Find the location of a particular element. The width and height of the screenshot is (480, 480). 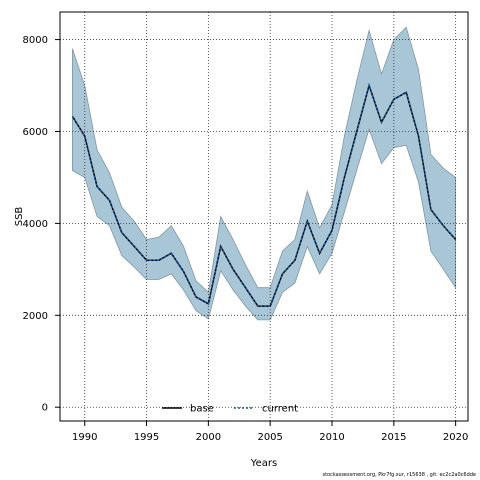

x-tick-label-2000: 2000 is located at coordinates (208, 437).